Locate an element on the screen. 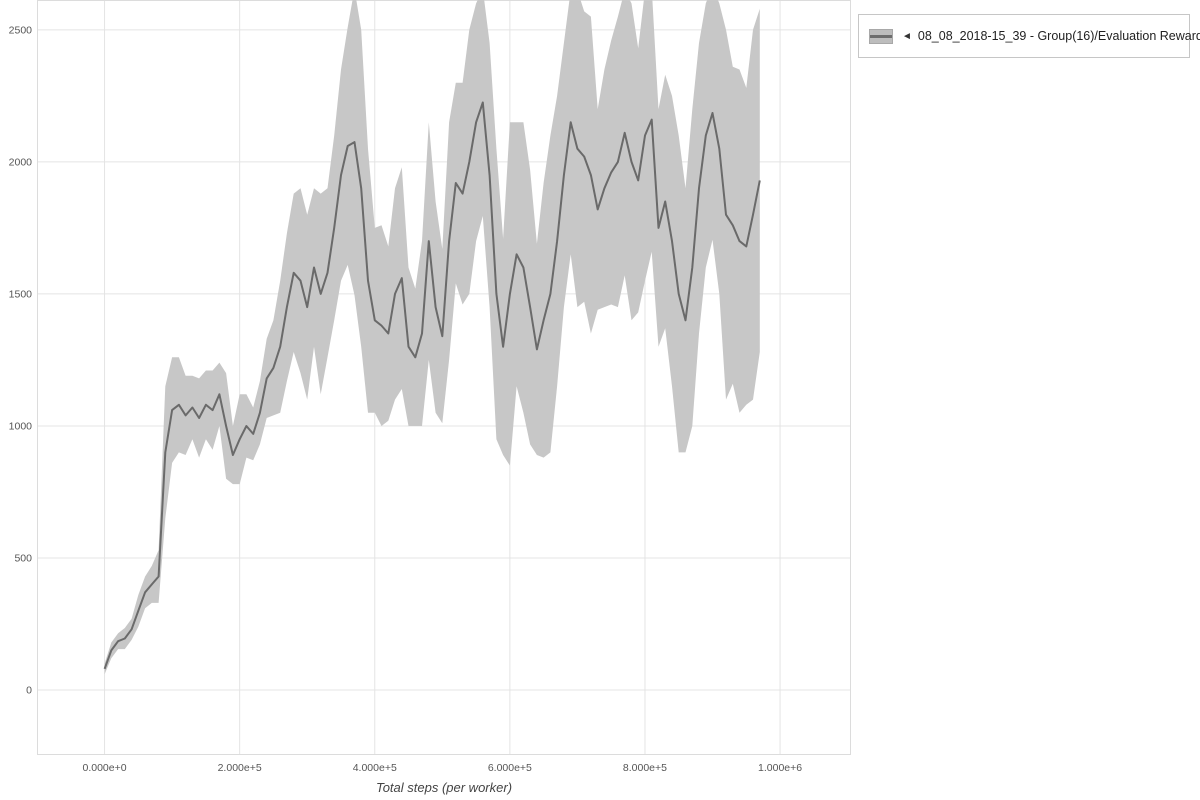 Image resolution: width=1200 pixels, height=800 pixels. svg-text: 8.000e+5 is located at coordinates (645, 768).